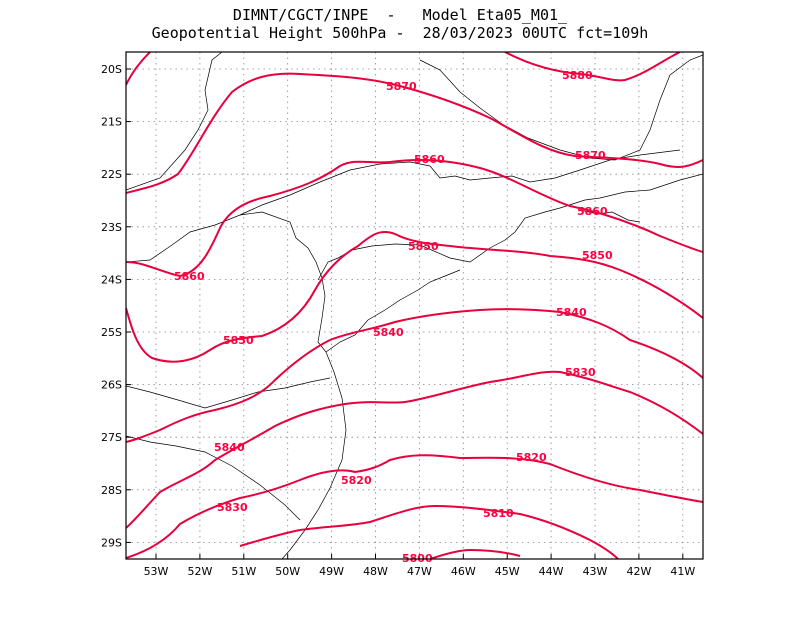  I want to click on x-tick-label: 48W, so click(375, 571).